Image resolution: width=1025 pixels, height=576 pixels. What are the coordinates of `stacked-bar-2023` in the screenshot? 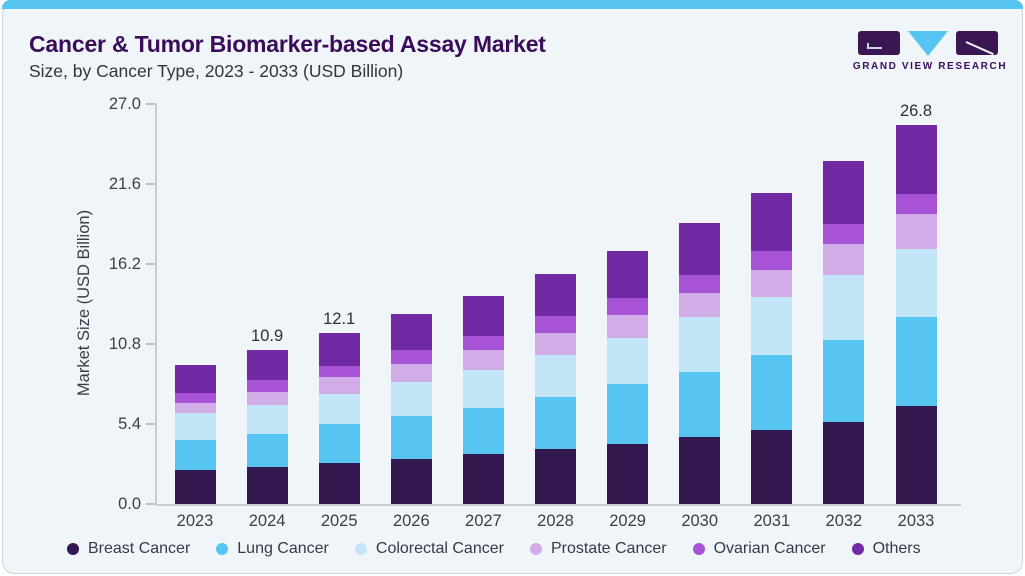 It's located at (195, 434).